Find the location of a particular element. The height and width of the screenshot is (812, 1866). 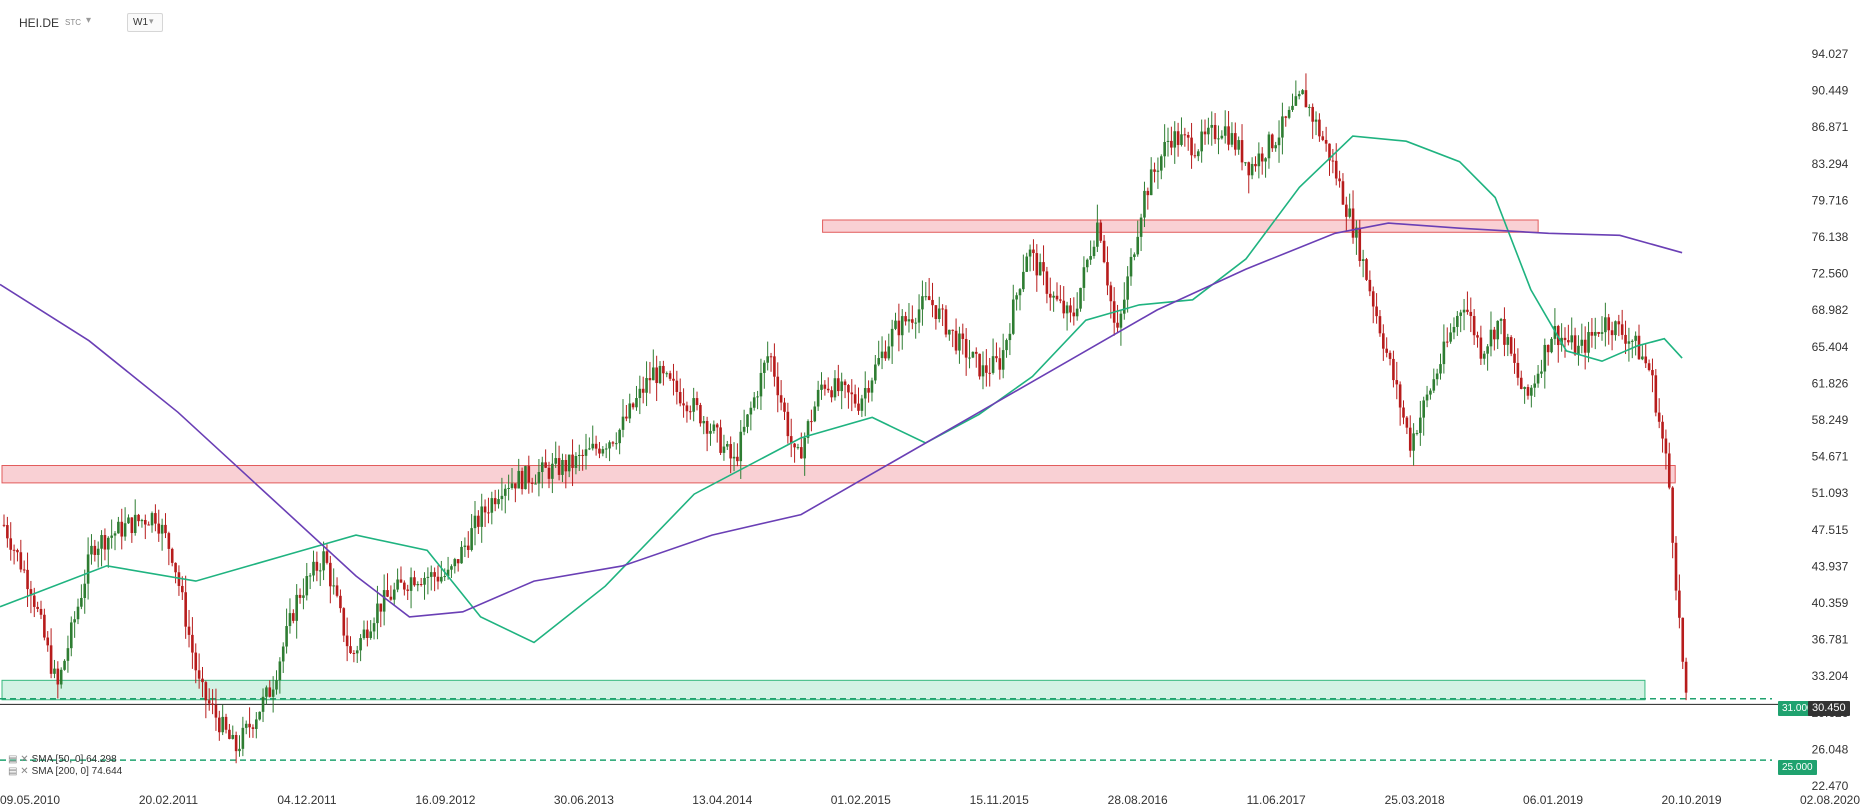

timeframe-select: W1 ▾ is located at coordinates (145, 22).